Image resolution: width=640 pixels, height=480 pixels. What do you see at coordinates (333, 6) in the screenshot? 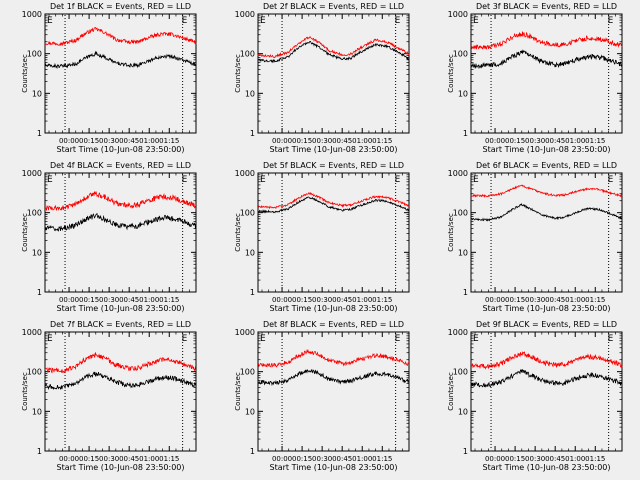
I see `panel-title: Det 2f BLACK = Events, RED = LLD` at bounding box center [333, 6].